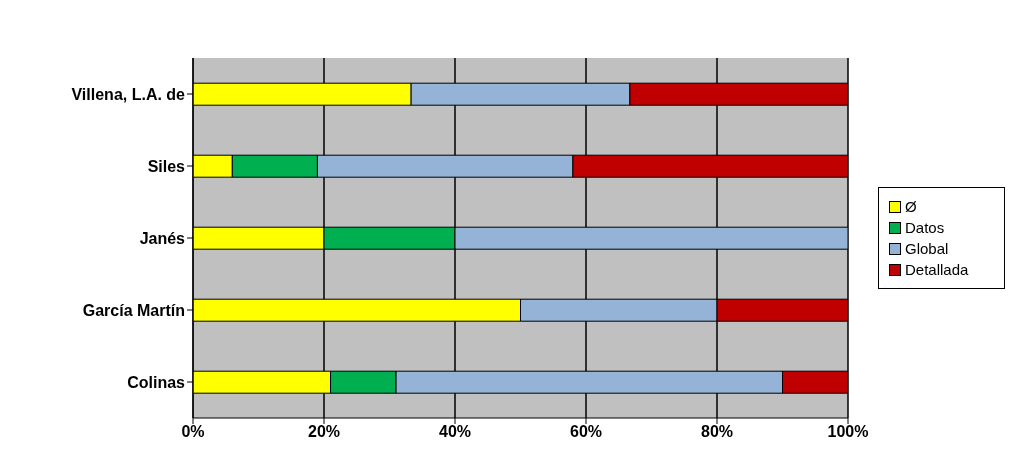 This screenshot has width=1024, height=474. Describe the element at coordinates (166, 166) in the screenshot. I see `y-tick-label: Siles` at that location.